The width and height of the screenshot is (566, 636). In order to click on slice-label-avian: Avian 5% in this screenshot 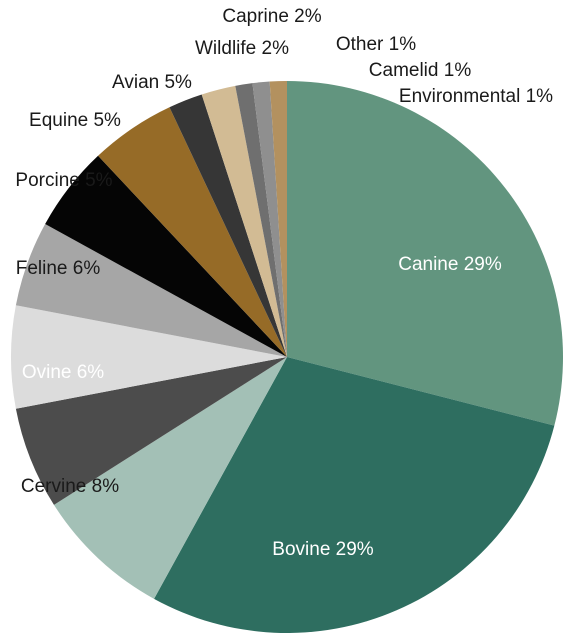, I will do `click(152, 82)`.